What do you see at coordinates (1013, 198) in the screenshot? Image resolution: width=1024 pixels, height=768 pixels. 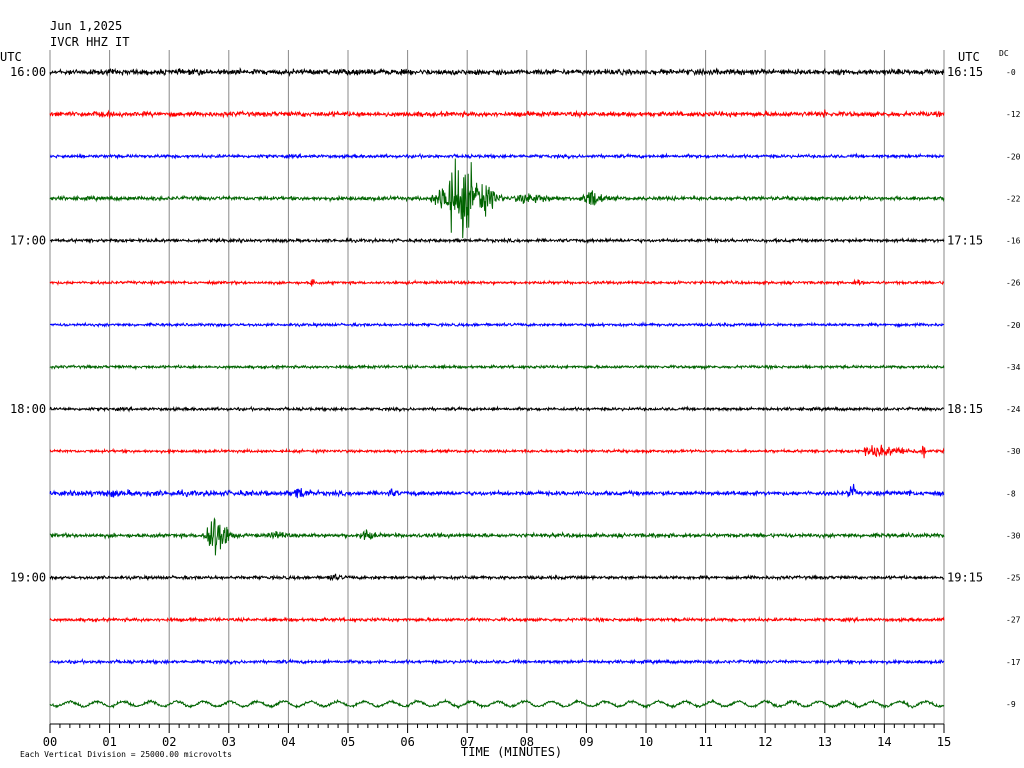 I see `dc-offset-label: -22` at bounding box center [1013, 198].